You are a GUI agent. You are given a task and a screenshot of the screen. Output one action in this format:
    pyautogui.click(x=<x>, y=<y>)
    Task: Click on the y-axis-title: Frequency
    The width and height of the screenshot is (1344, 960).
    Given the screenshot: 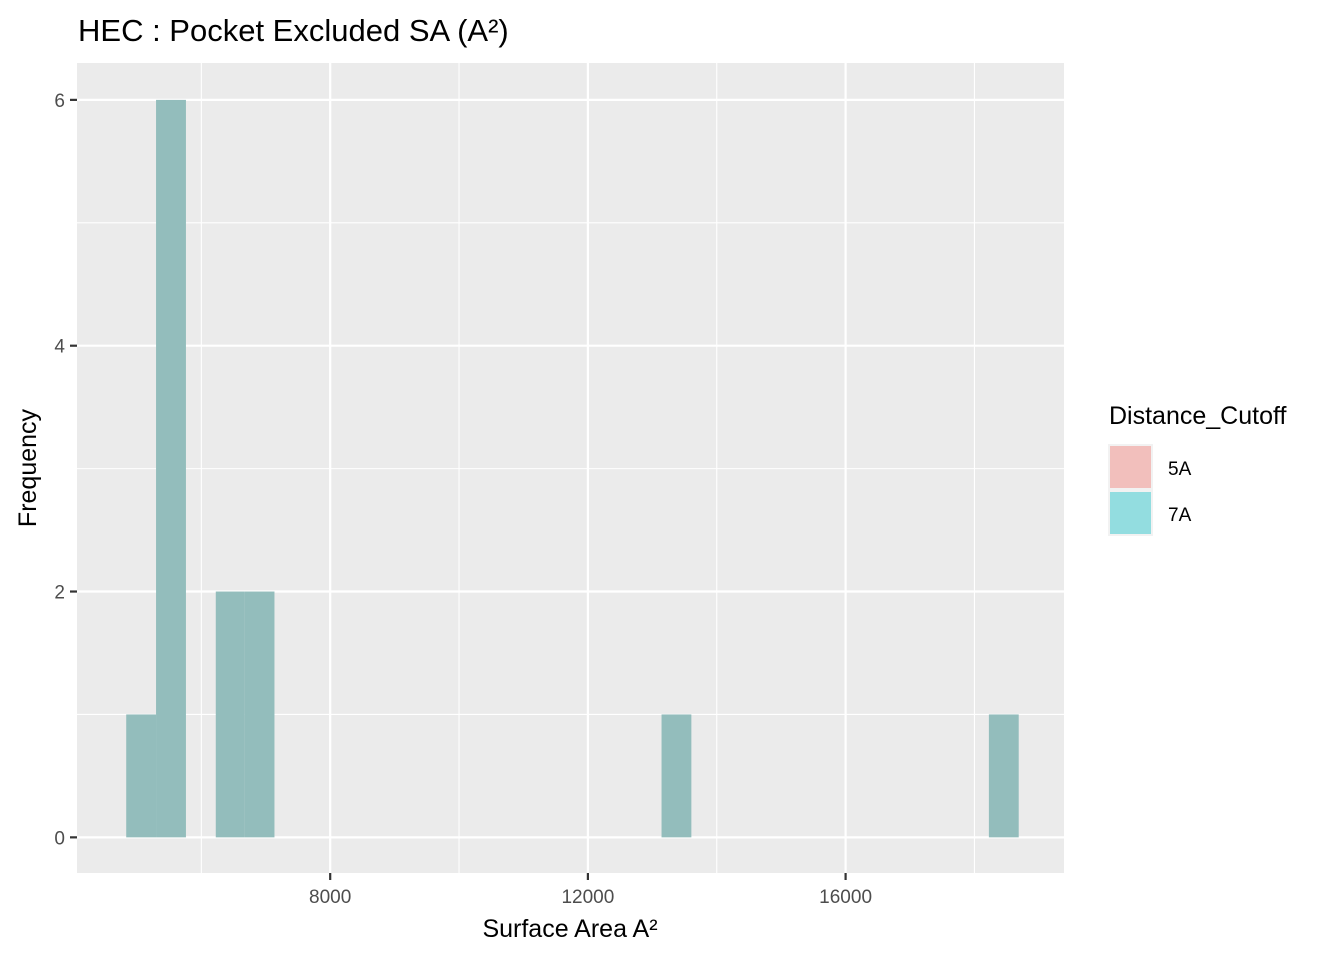 What is the action you would take?
    pyautogui.click(x=28, y=467)
    